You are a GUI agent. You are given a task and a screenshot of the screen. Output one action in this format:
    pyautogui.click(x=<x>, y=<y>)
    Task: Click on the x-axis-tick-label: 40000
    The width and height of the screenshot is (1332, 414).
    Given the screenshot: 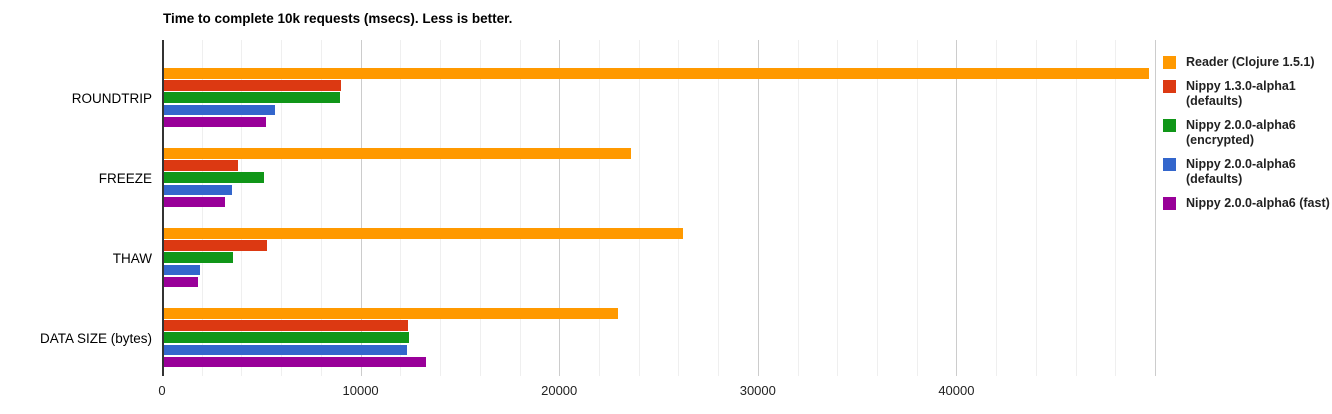 What is the action you would take?
    pyautogui.click(x=956, y=390)
    